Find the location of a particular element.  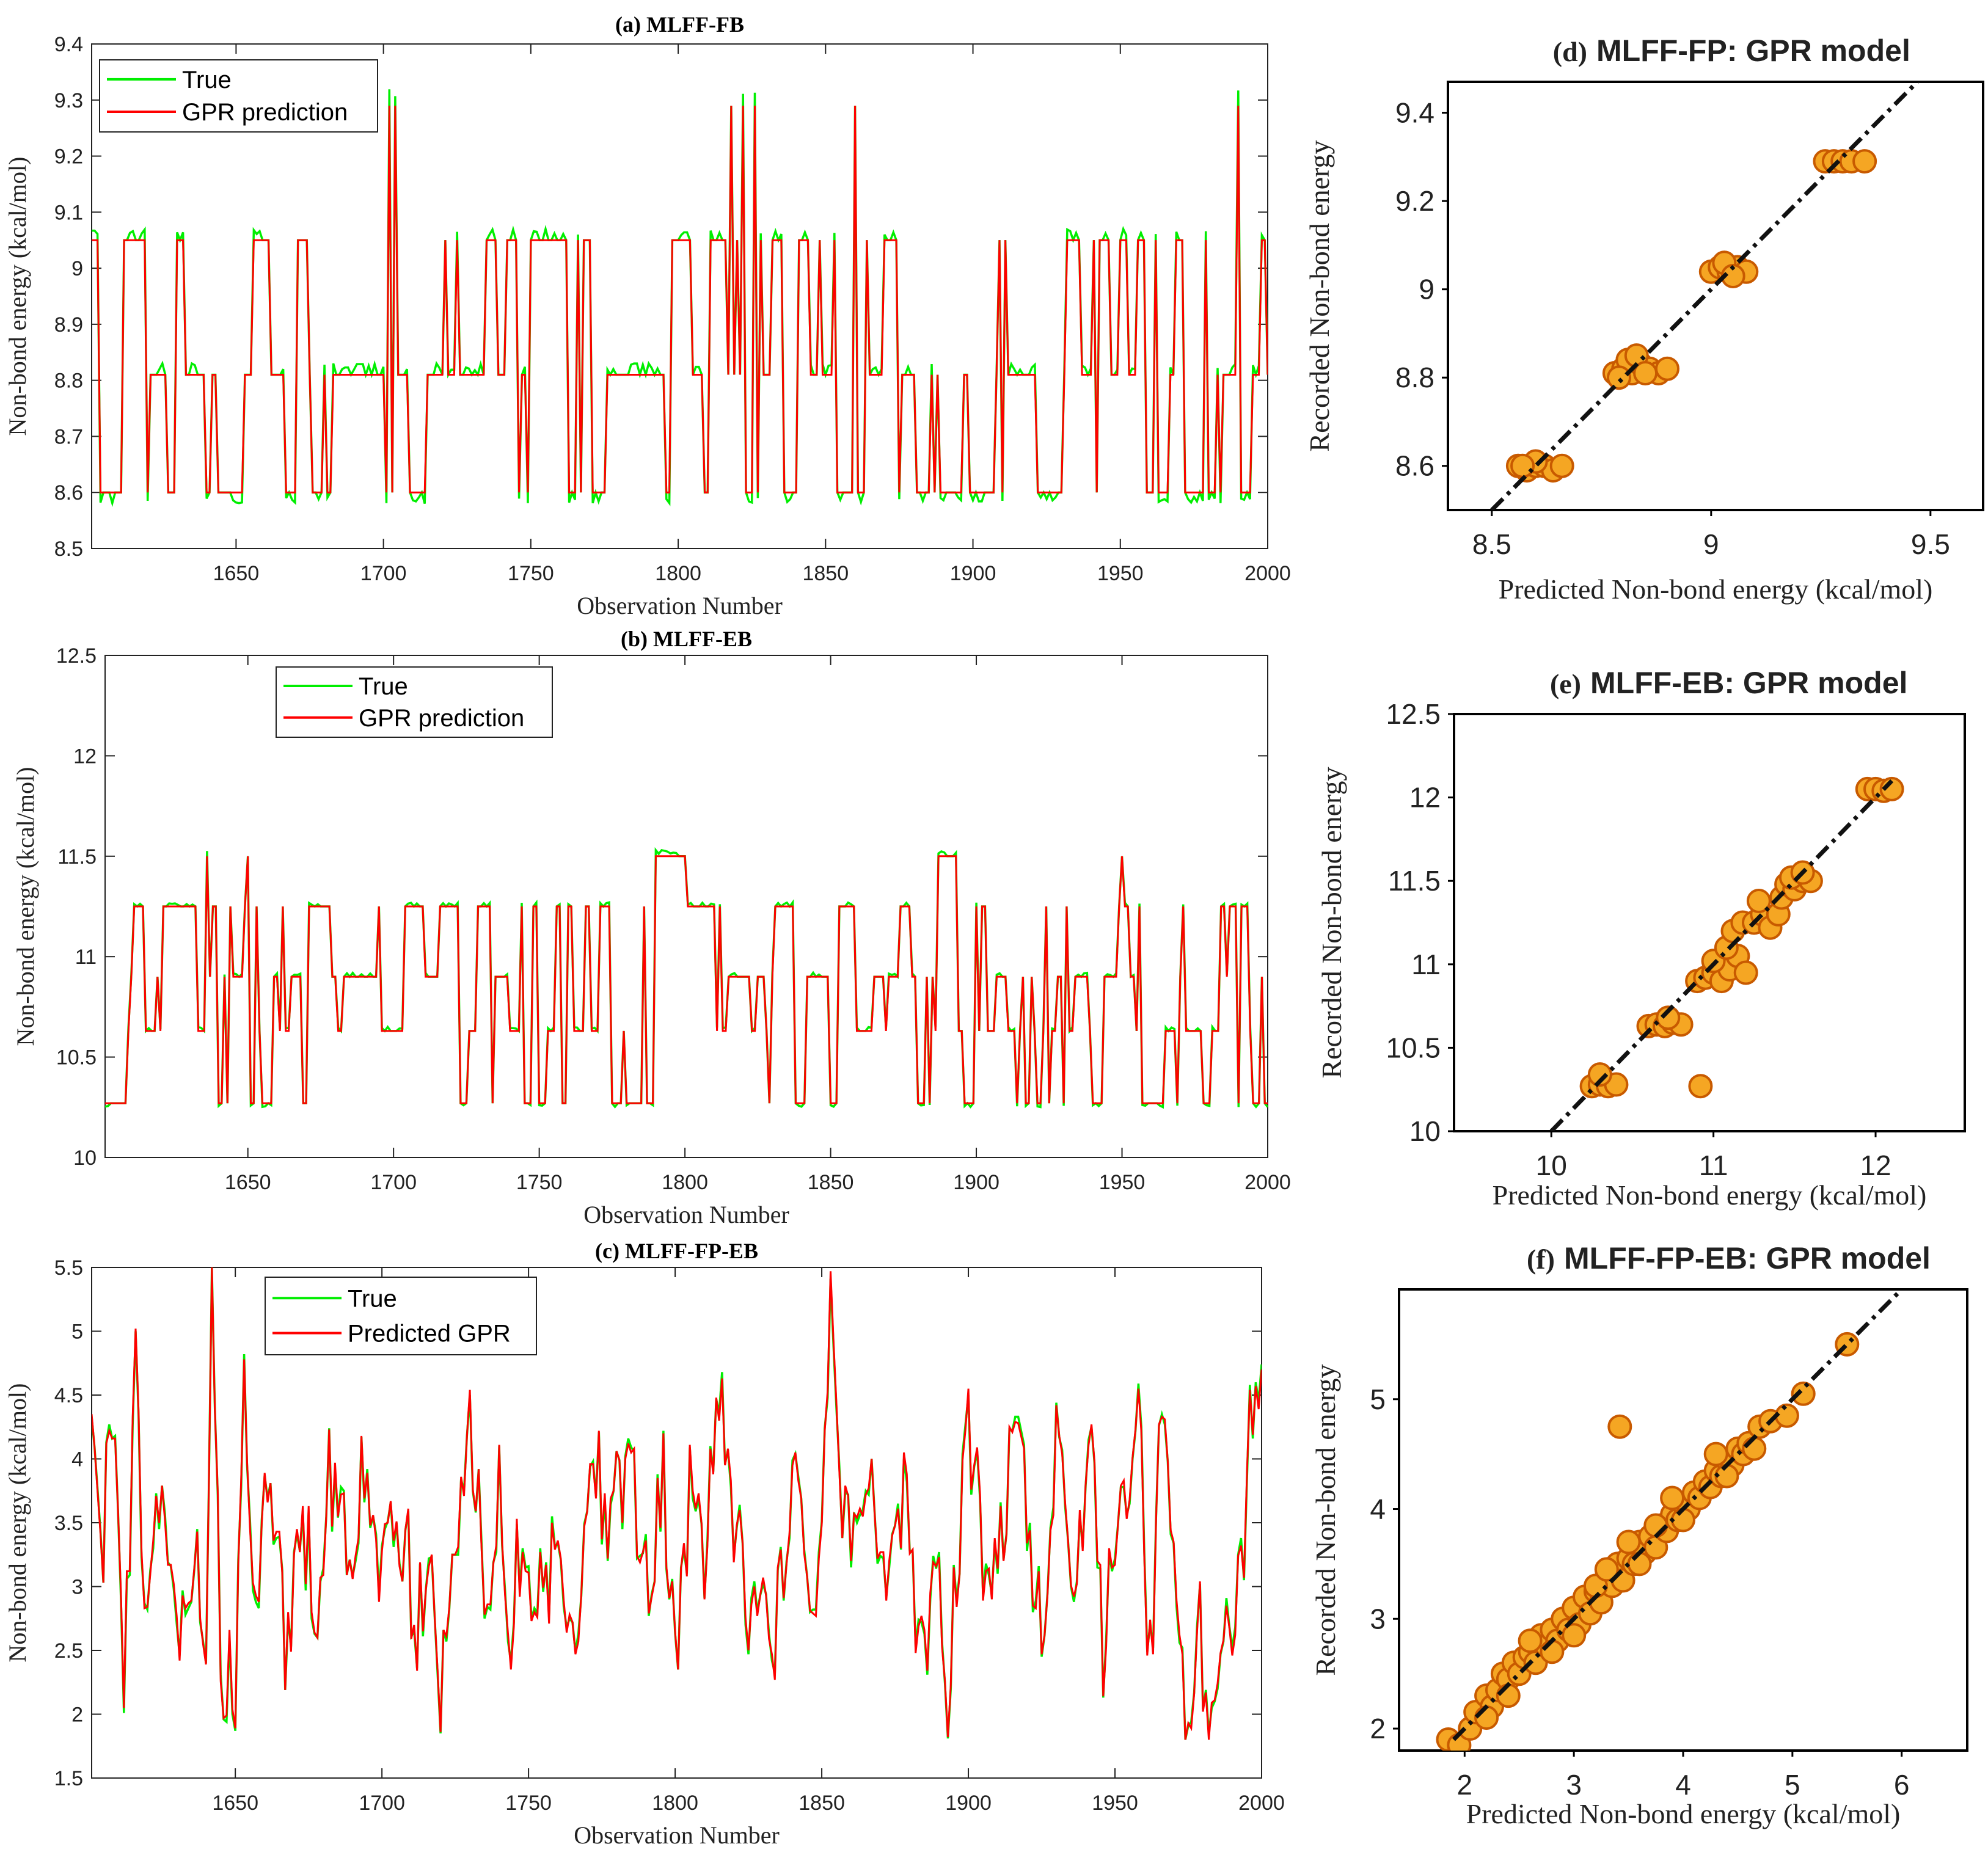

x-tick-label: 10 is located at coordinates (1552, 1165).